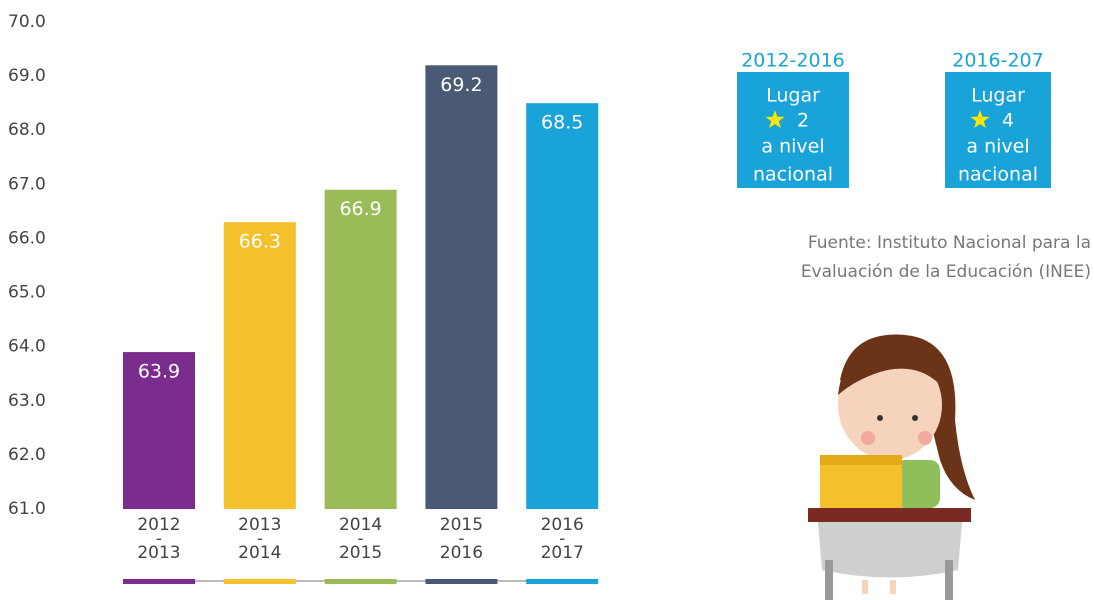 This screenshot has height=600, width=1094. Describe the element at coordinates (260, 242) in the screenshot. I see `value-label: 66.3` at that location.